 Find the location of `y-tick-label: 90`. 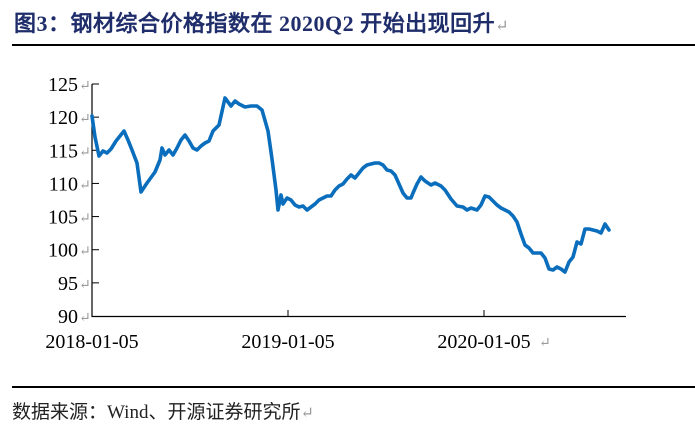

y-tick-label: 90 is located at coordinates (68, 317).